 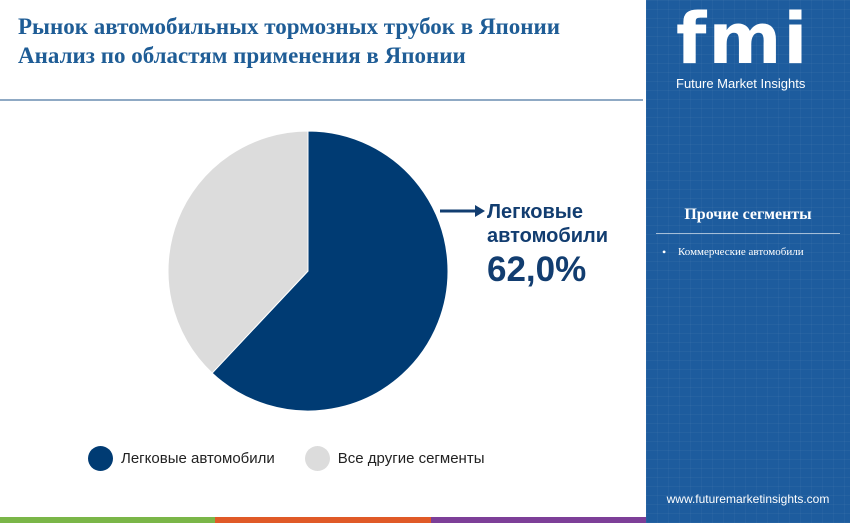 I want to click on callout-arrow, so click(x=462, y=211).